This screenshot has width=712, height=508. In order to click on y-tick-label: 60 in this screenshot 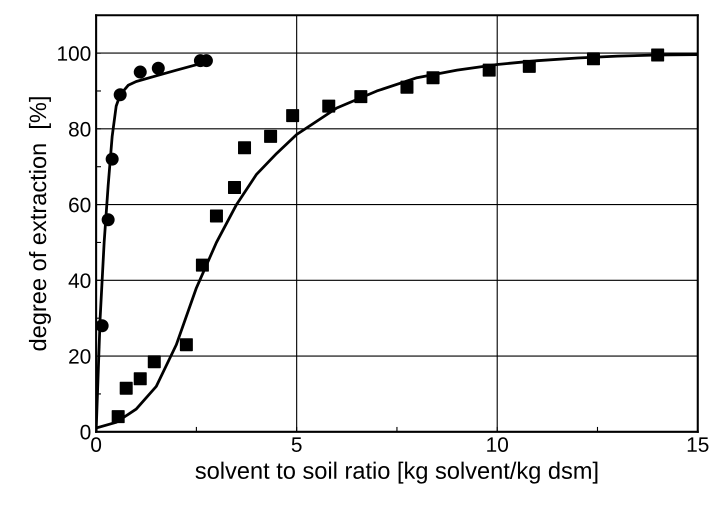, I will do `click(79, 205)`.